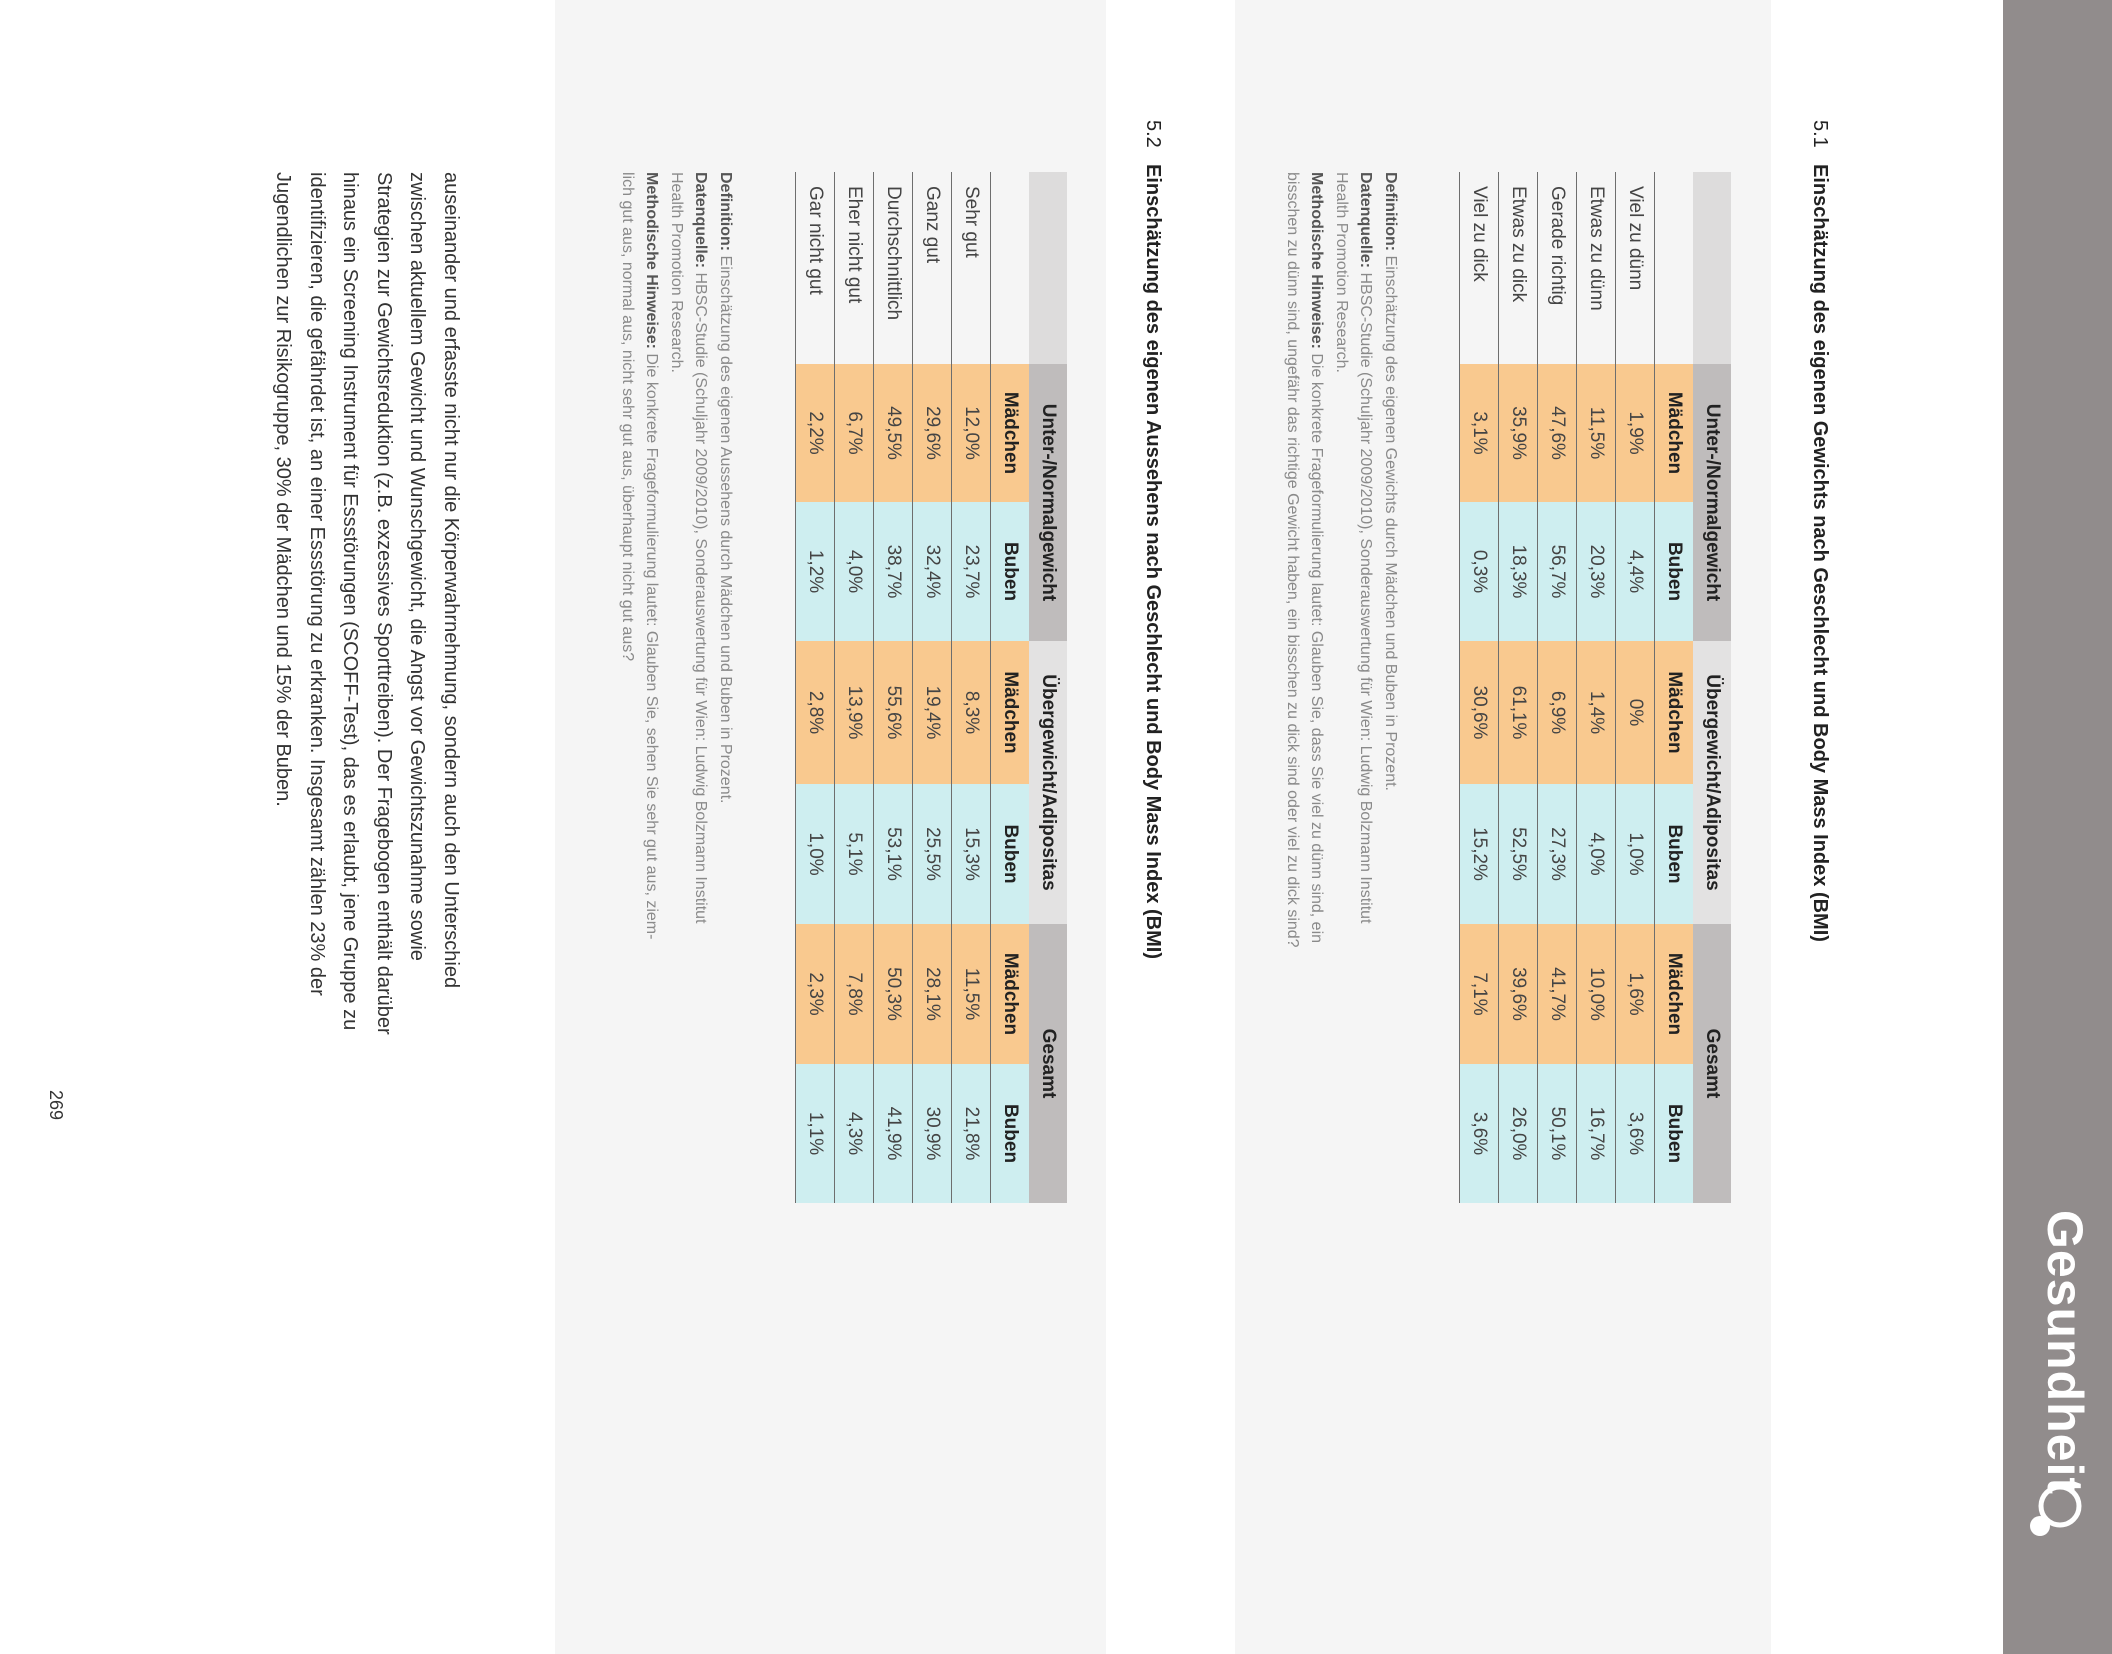 The width and height of the screenshot is (2112, 1654). Describe the element at coordinates (932, 994) in the screenshot. I see `table-cell: 28,1%` at that location.